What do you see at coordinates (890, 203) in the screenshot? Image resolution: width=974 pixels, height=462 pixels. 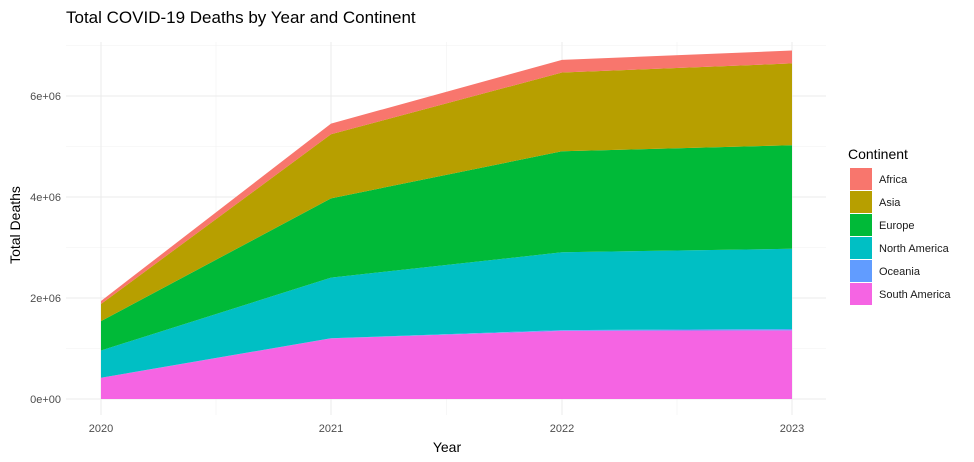 I see `legend-label-asia: Asia` at bounding box center [890, 203].